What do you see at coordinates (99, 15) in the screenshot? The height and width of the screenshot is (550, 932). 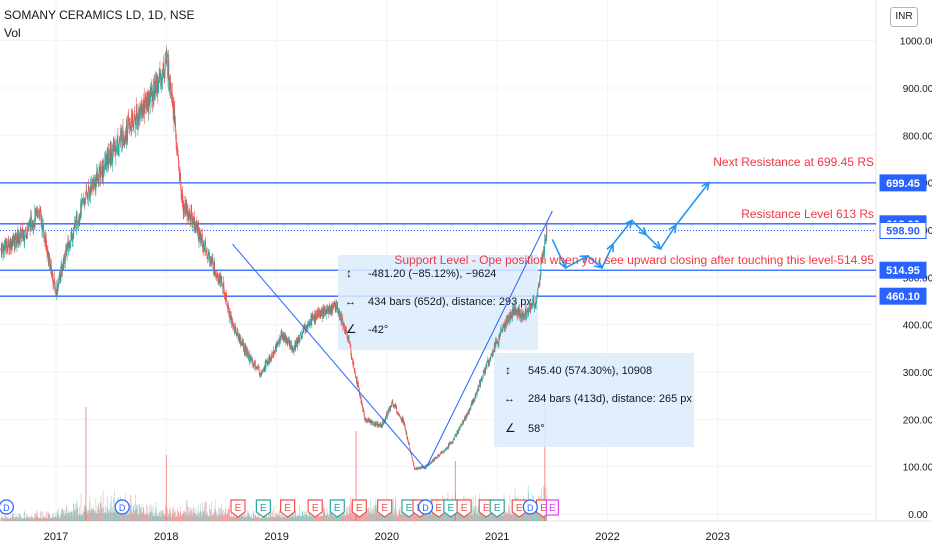 I see `symbol-title: SOMANY CERAMICS LD, 1D, NSE` at bounding box center [99, 15].